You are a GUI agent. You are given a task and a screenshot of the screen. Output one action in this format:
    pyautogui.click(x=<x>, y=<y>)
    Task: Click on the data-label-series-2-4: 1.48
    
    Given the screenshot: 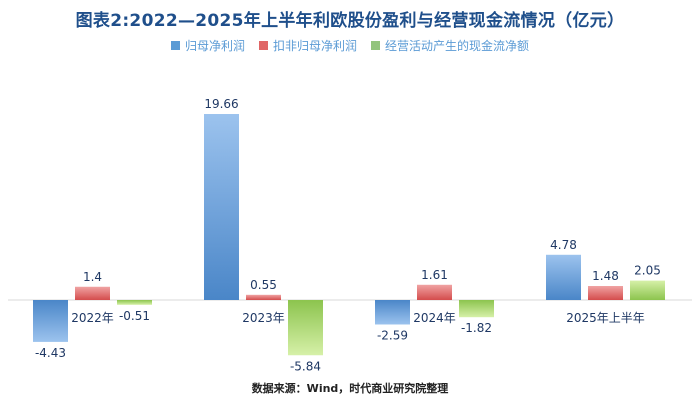 What is the action you would take?
    pyautogui.click(x=605, y=276)
    